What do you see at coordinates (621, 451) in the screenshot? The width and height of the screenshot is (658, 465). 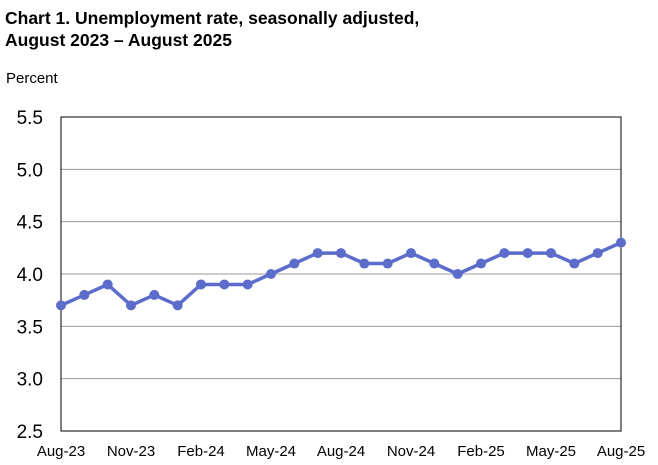 I see `x-tick-label: Aug-25` at bounding box center [621, 451].